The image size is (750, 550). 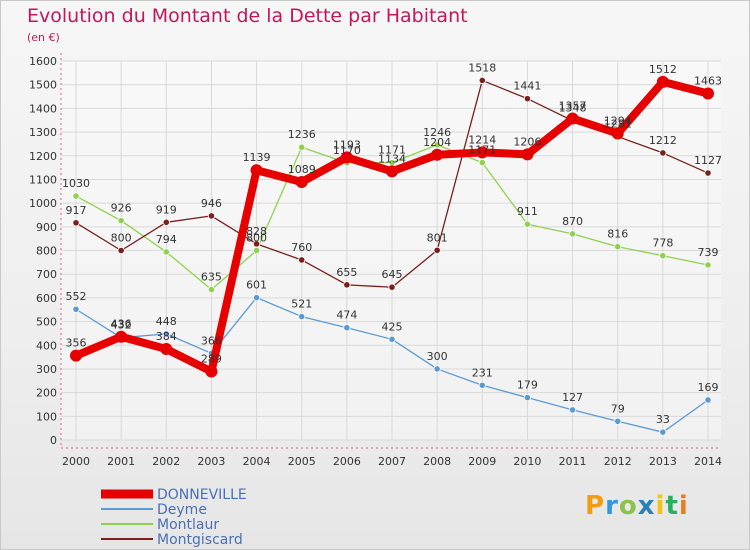 What do you see at coordinates (595, 506) in the screenshot?
I see `logo-letter: P` at bounding box center [595, 506].